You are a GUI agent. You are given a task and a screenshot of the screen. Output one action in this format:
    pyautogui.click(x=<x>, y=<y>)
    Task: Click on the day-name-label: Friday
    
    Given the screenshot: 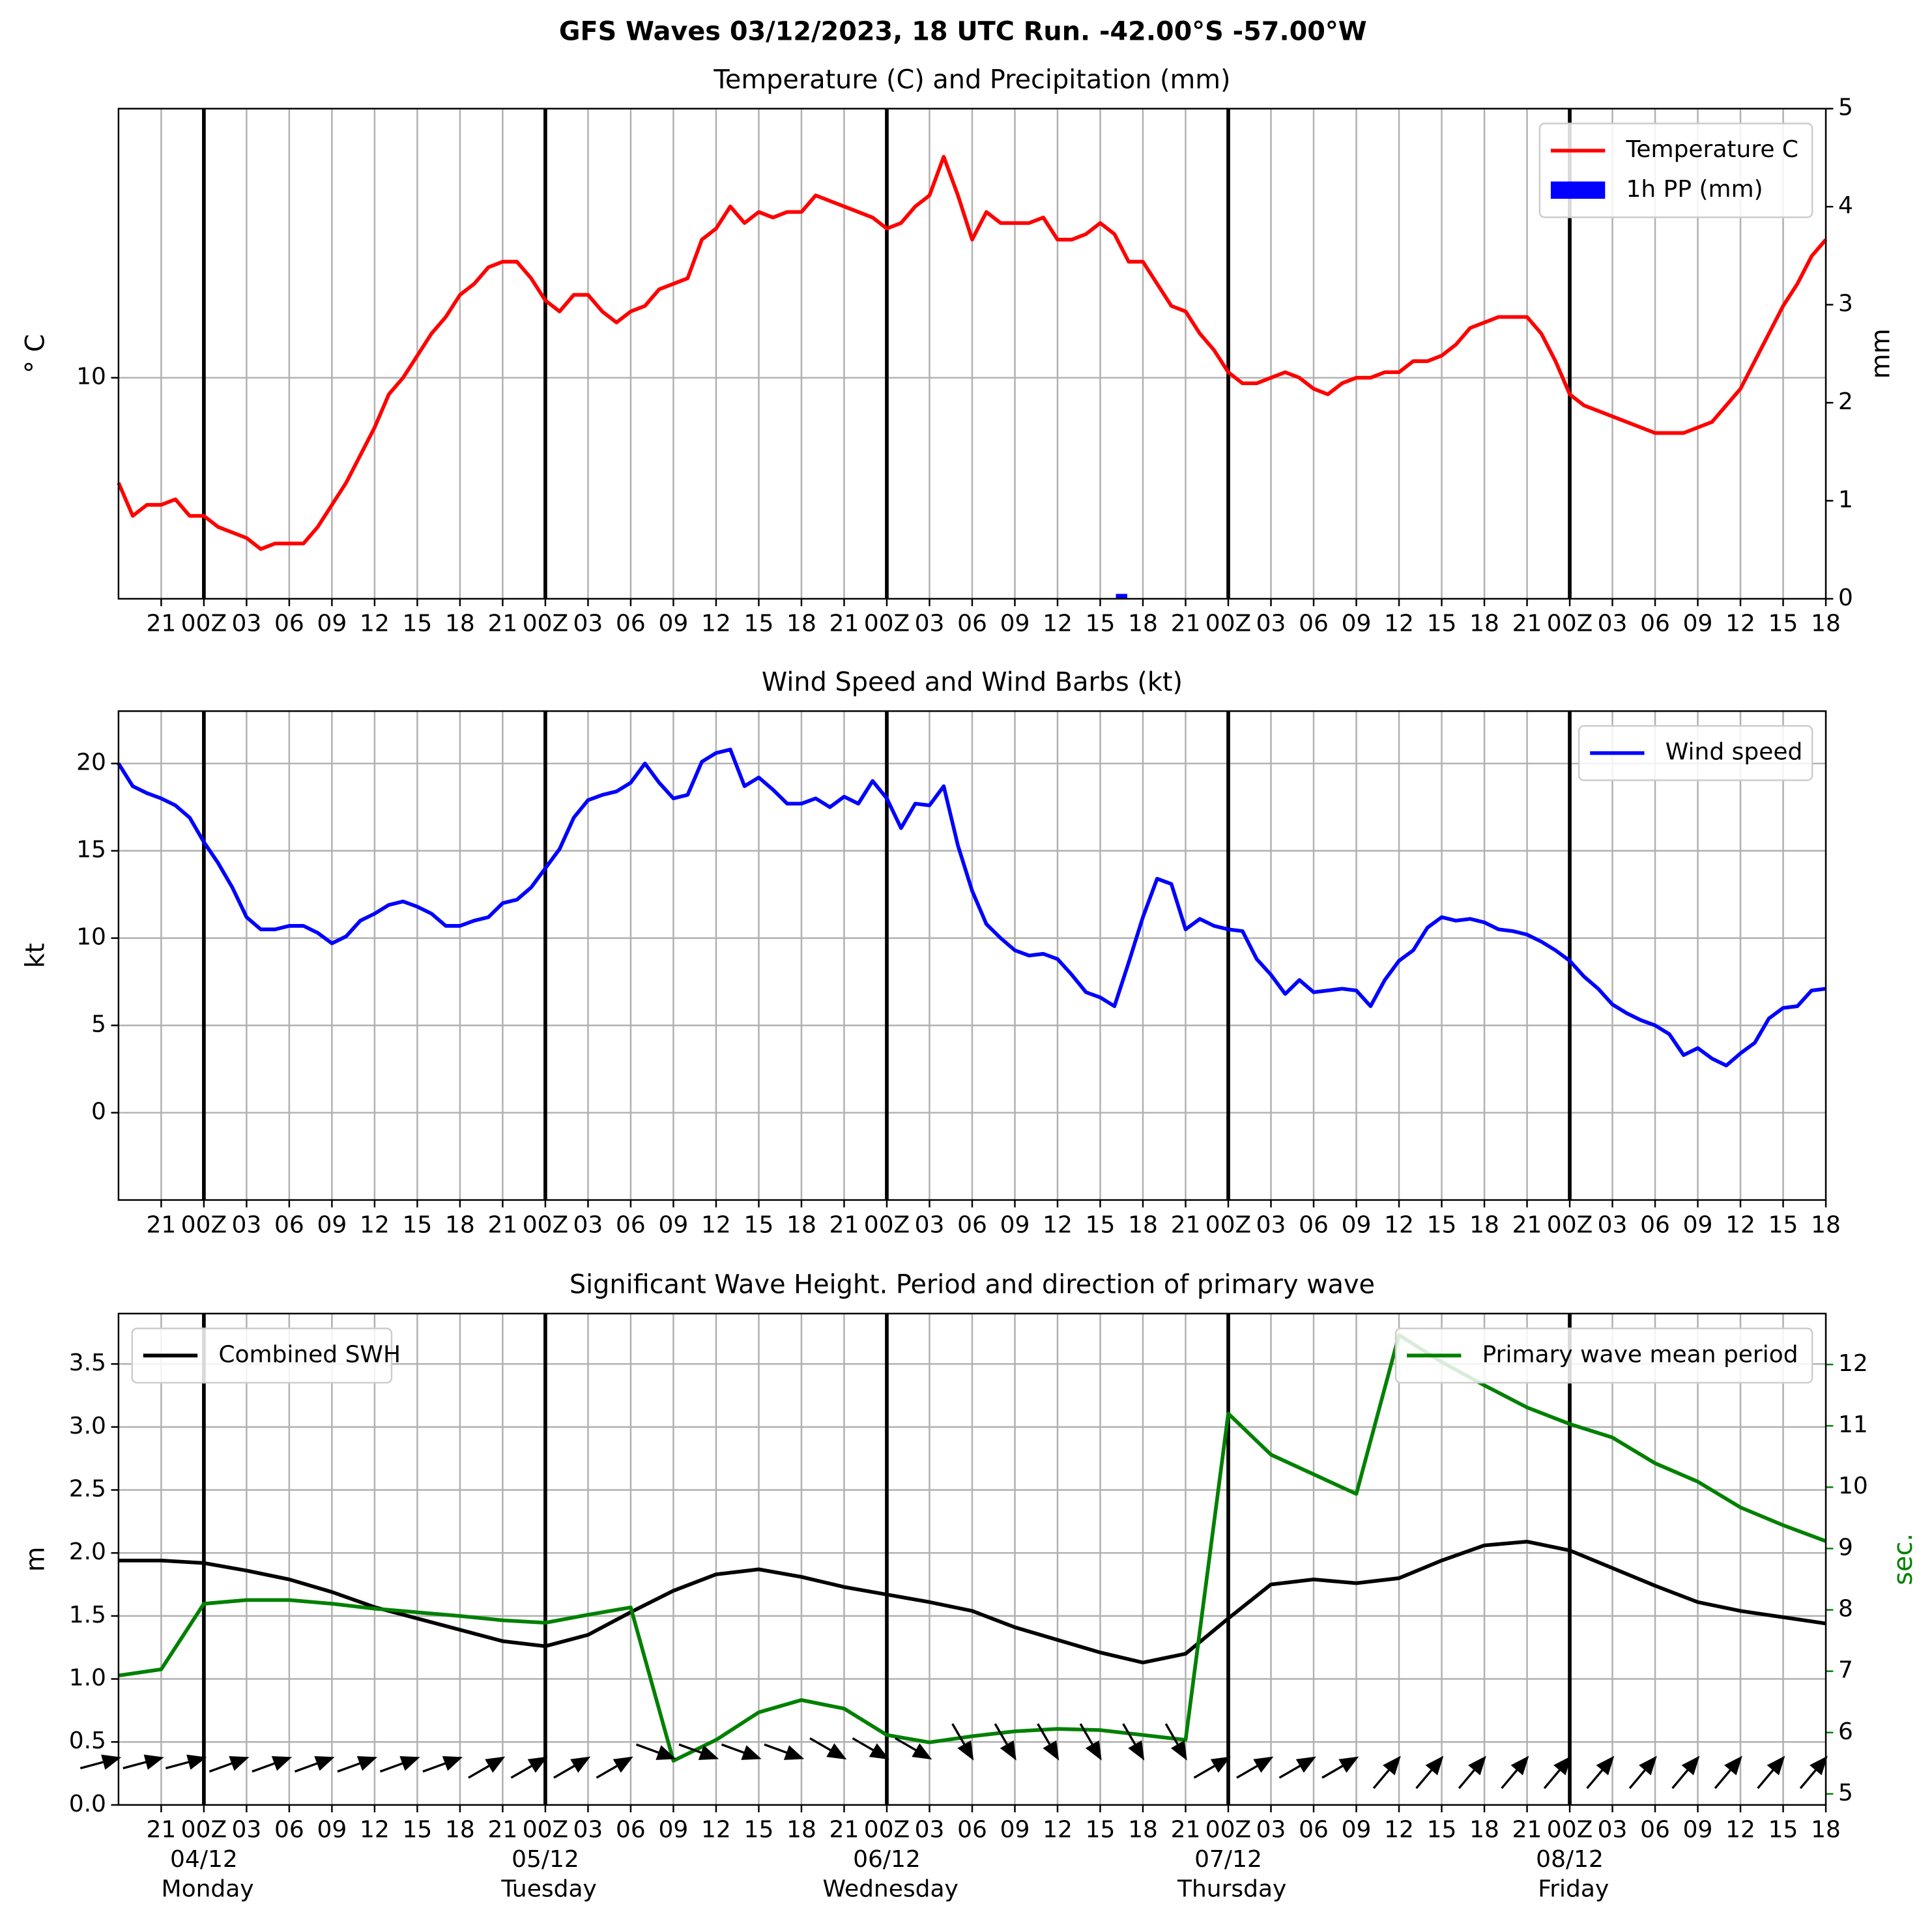 What is the action you would take?
    pyautogui.click(x=1573, y=1889)
    